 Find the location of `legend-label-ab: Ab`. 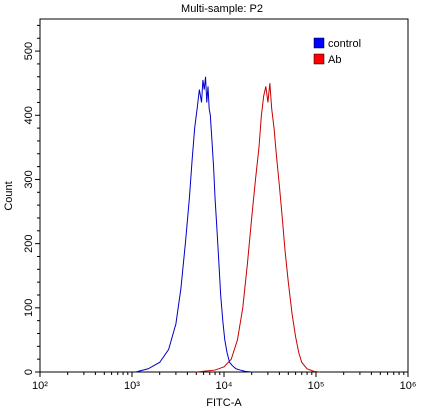

legend-label-ab: Ab is located at coordinates (334, 60).